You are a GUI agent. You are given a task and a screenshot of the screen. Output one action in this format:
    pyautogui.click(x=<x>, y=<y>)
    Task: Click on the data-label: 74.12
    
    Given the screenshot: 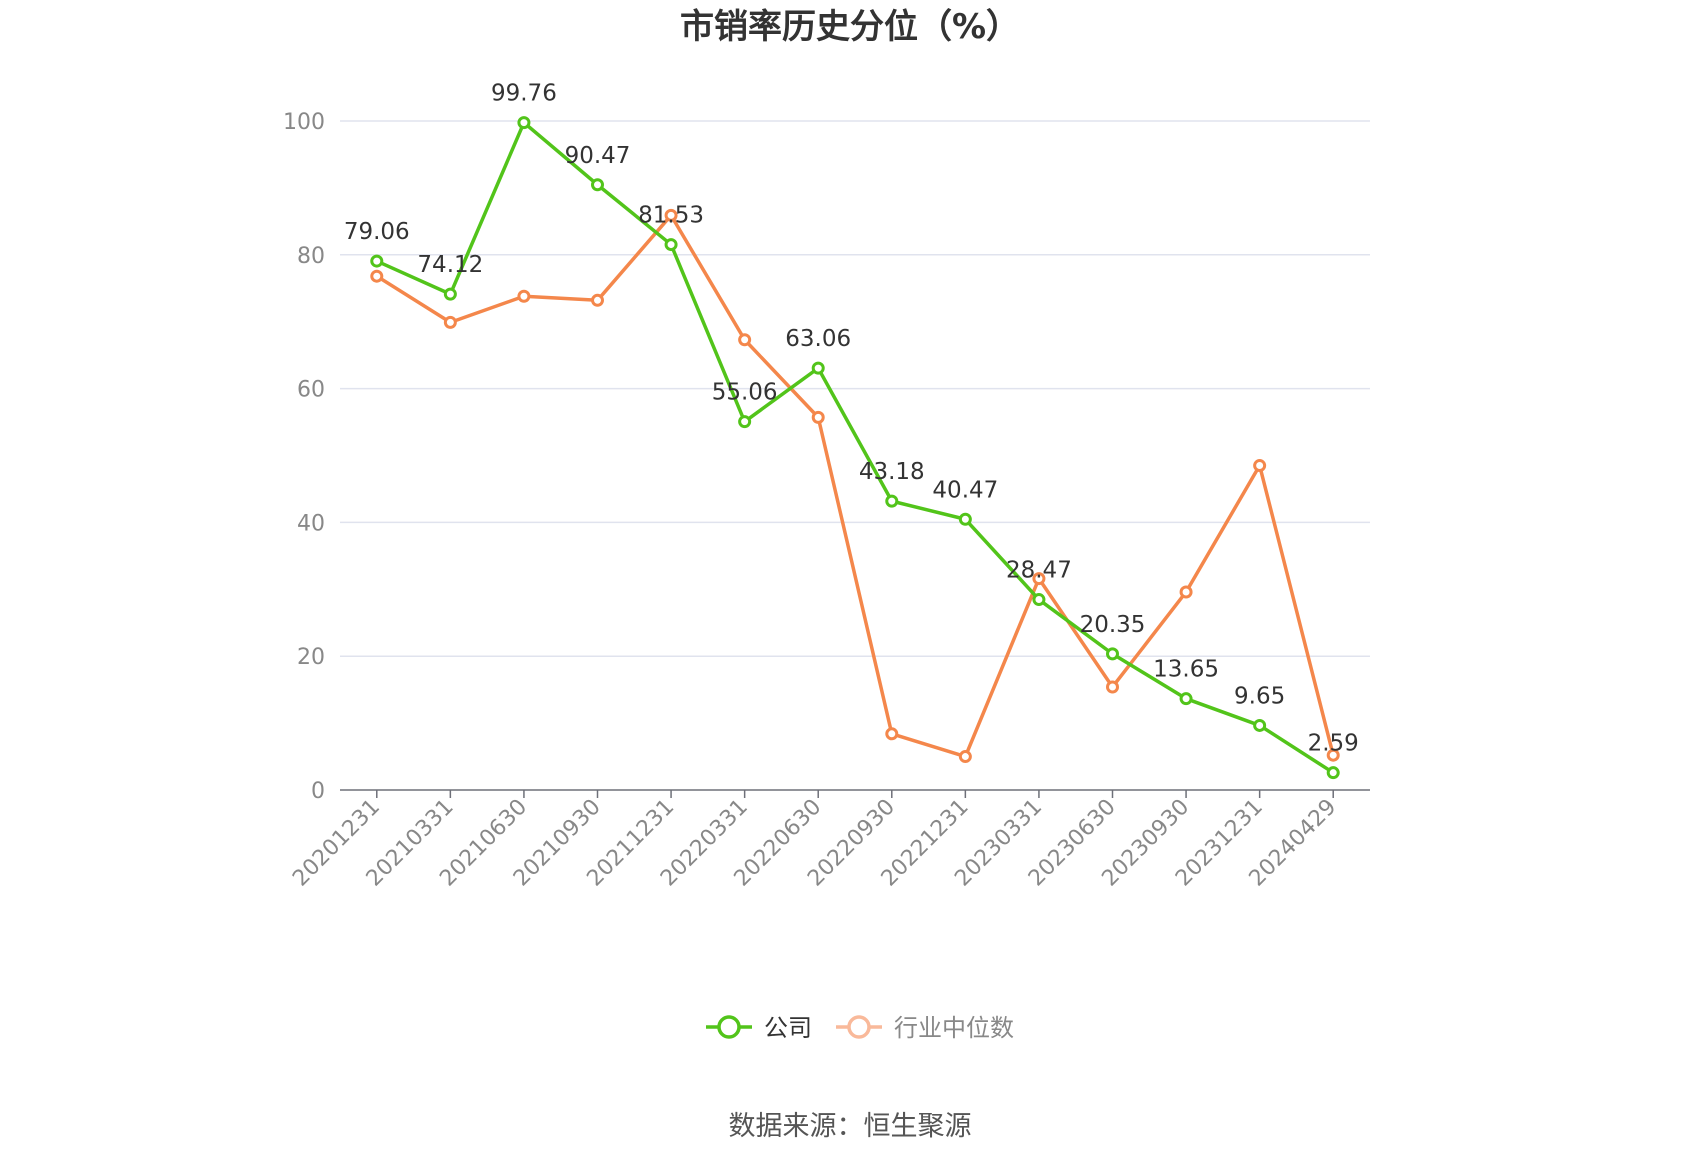 What is the action you would take?
    pyautogui.click(x=450, y=265)
    